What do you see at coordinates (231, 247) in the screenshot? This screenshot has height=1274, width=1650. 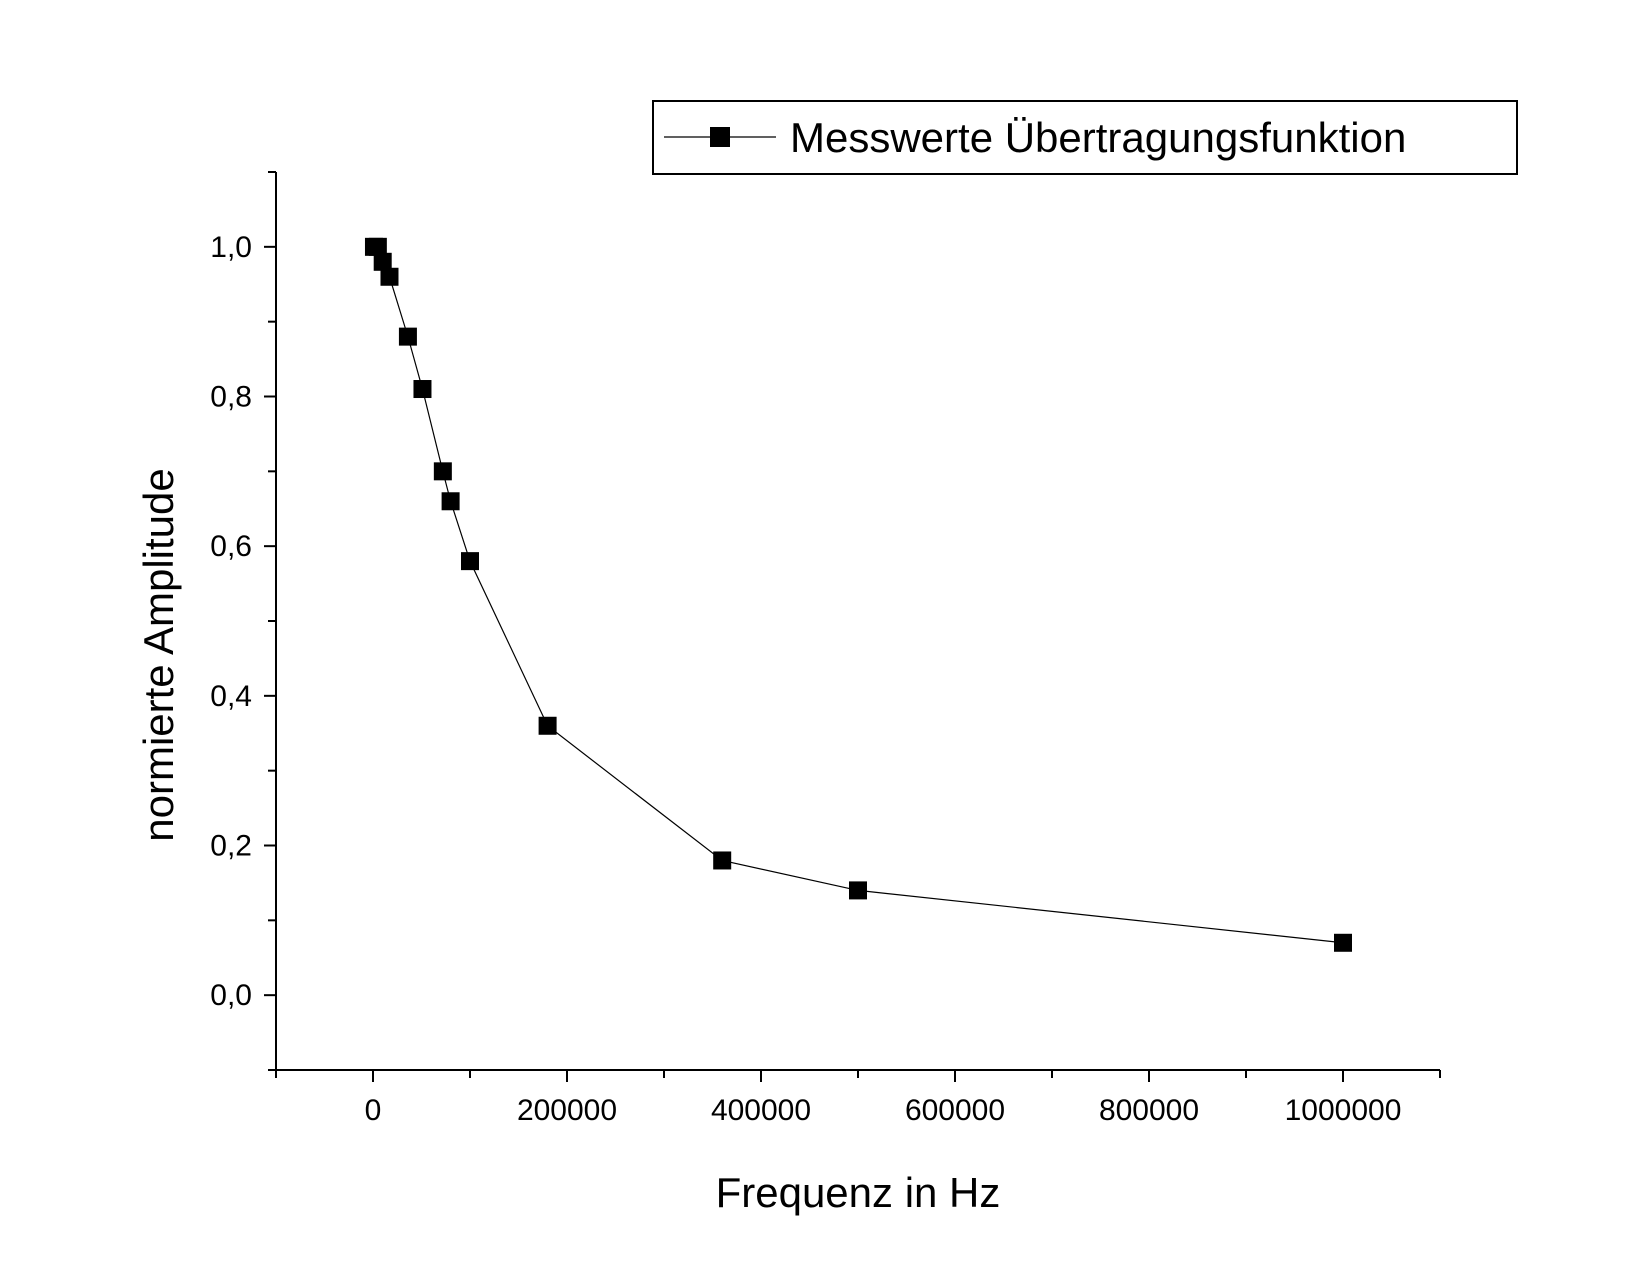 I see `y-tick-label: 1,0` at bounding box center [231, 247].